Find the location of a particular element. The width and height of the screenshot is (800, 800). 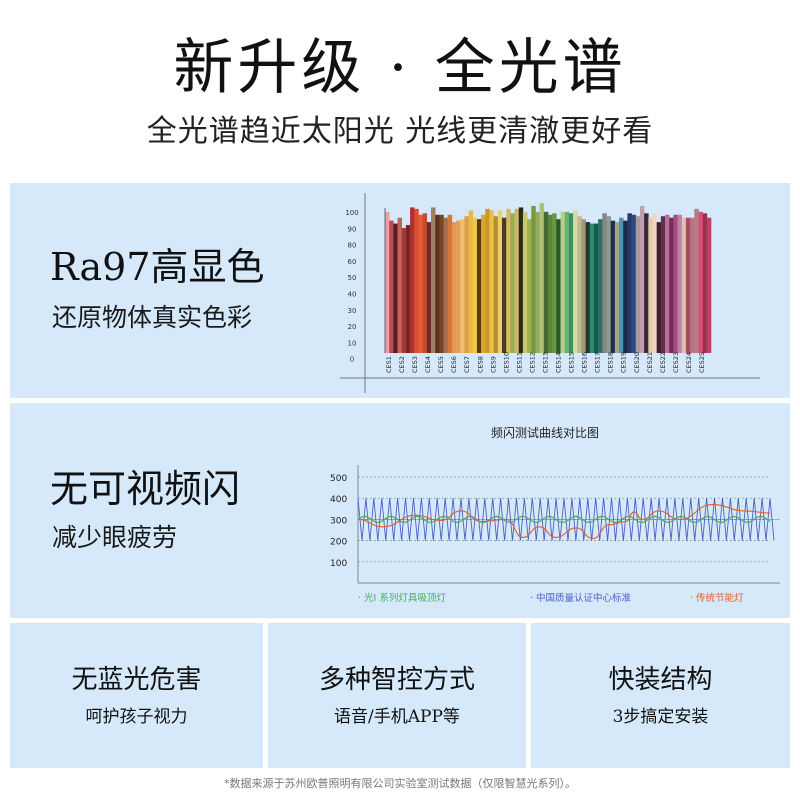

svg-text: 90 is located at coordinates (352, 229).